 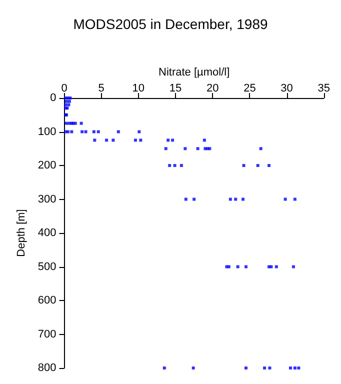 I want to click on x-tick-label: 10, so click(x=138, y=88).